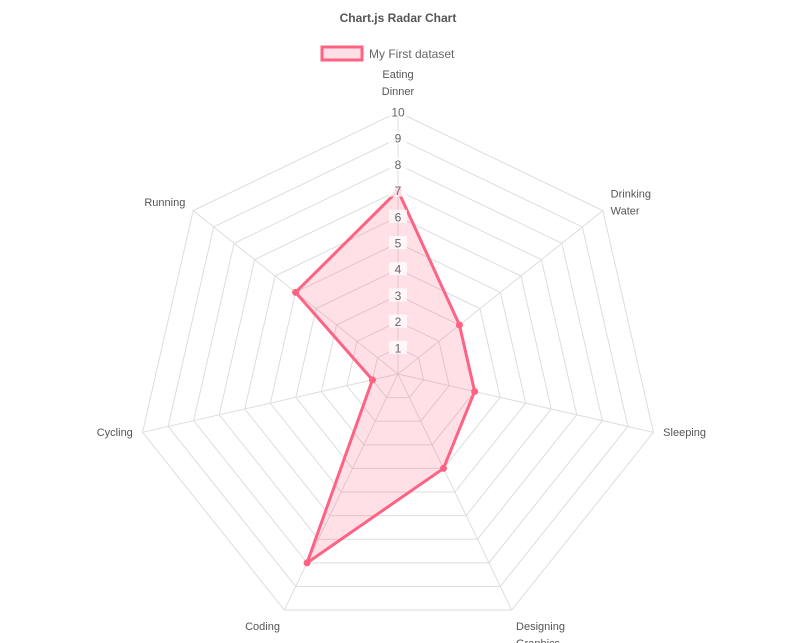  Describe the element at coordinates (625, 211) in the screenshot. I see `point-label-line: Water` at that location.